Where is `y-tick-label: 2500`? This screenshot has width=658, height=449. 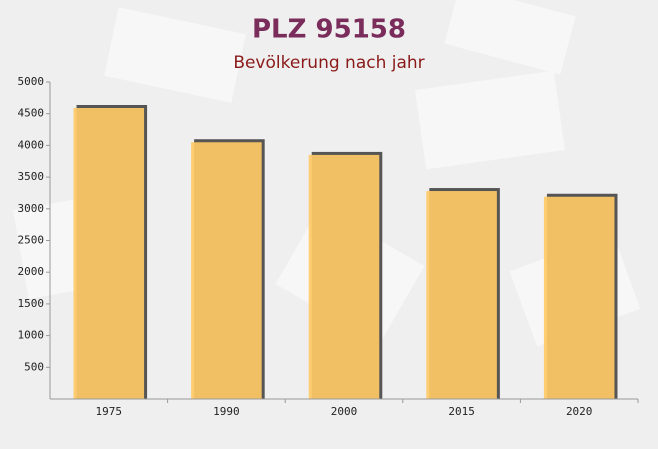
y-tick-label: 2500 is located at coordinates (31, 240).